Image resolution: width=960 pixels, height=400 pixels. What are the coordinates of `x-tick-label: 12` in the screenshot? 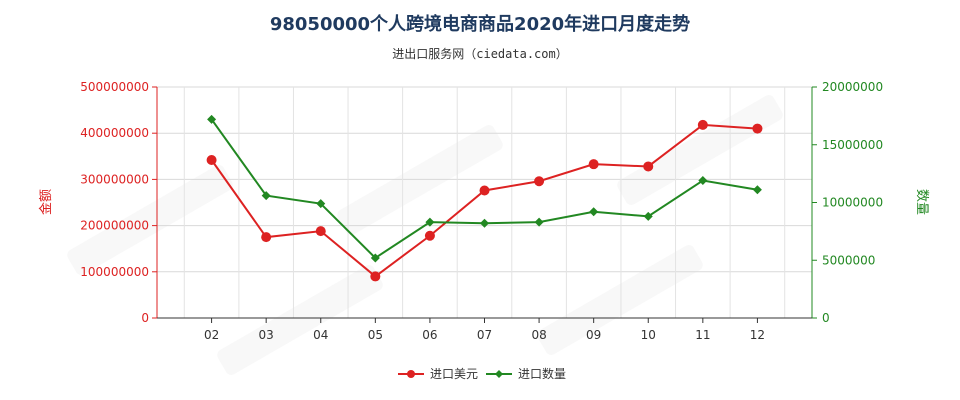 It's located at (757, 335).